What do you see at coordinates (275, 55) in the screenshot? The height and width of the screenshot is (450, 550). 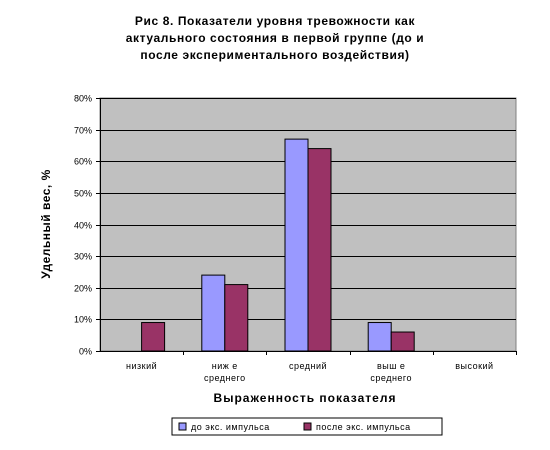 I see `chart-title-line-3: после экспериментального воздействия)` at bounding box center [275, 55].